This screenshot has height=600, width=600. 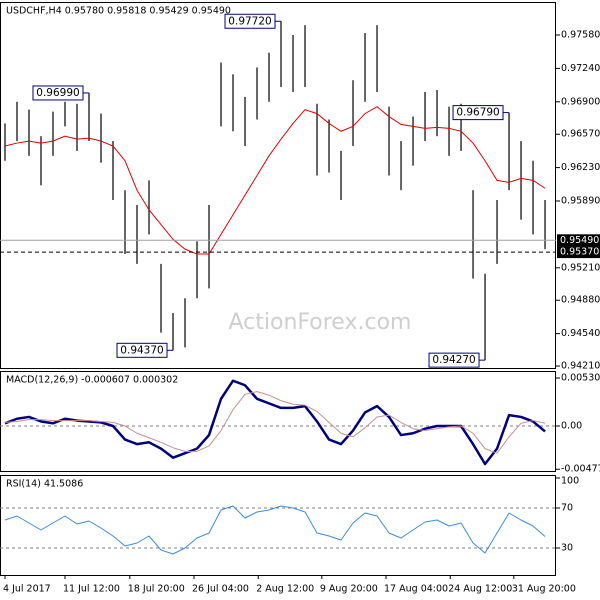 What do you see at coordinates (44, 484) in the screenshot?
I see `panel-title: RSI(14) 41.5086` at bounding box center [44, 484].